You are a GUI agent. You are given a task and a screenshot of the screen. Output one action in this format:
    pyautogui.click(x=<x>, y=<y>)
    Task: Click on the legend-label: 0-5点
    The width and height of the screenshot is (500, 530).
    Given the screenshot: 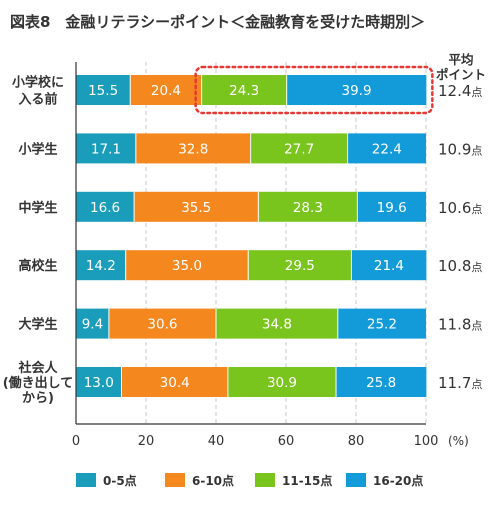 What is the action you would take?
    pyautogui.click(x=120, y=480)
    